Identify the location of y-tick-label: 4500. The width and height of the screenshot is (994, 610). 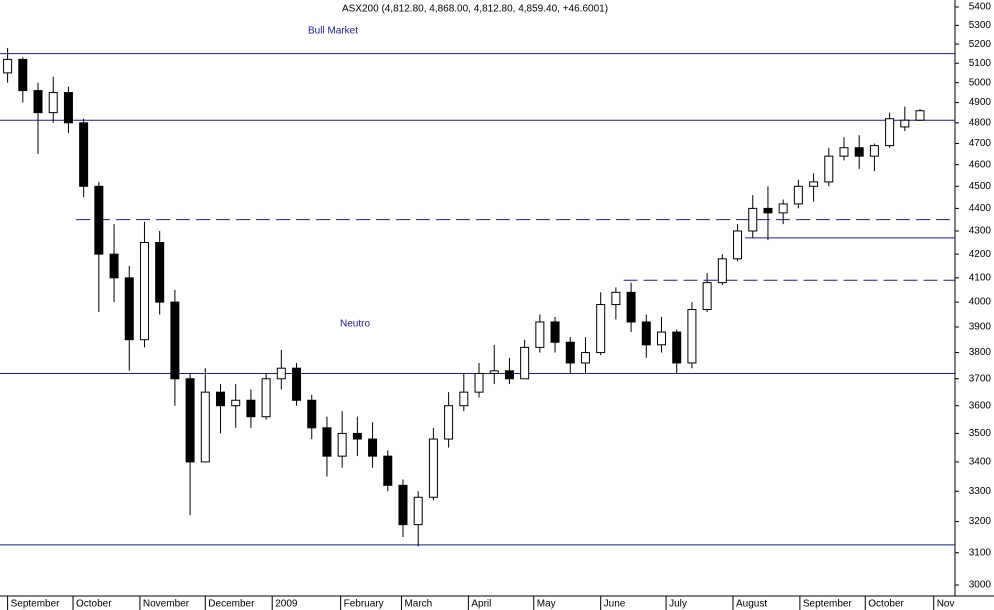
(980, 186).